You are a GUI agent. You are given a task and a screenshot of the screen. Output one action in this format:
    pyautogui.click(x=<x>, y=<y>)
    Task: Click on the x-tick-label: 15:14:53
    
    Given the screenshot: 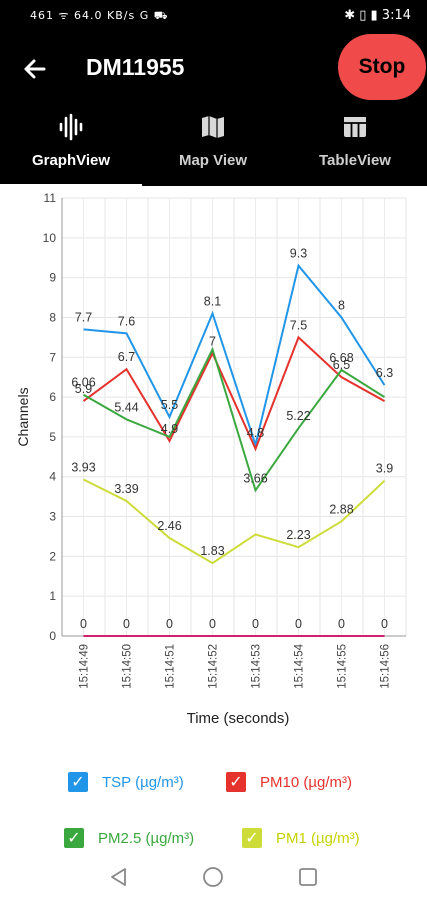 What is the action you would take?
    pyautogui.click(x=257, y=666)
    